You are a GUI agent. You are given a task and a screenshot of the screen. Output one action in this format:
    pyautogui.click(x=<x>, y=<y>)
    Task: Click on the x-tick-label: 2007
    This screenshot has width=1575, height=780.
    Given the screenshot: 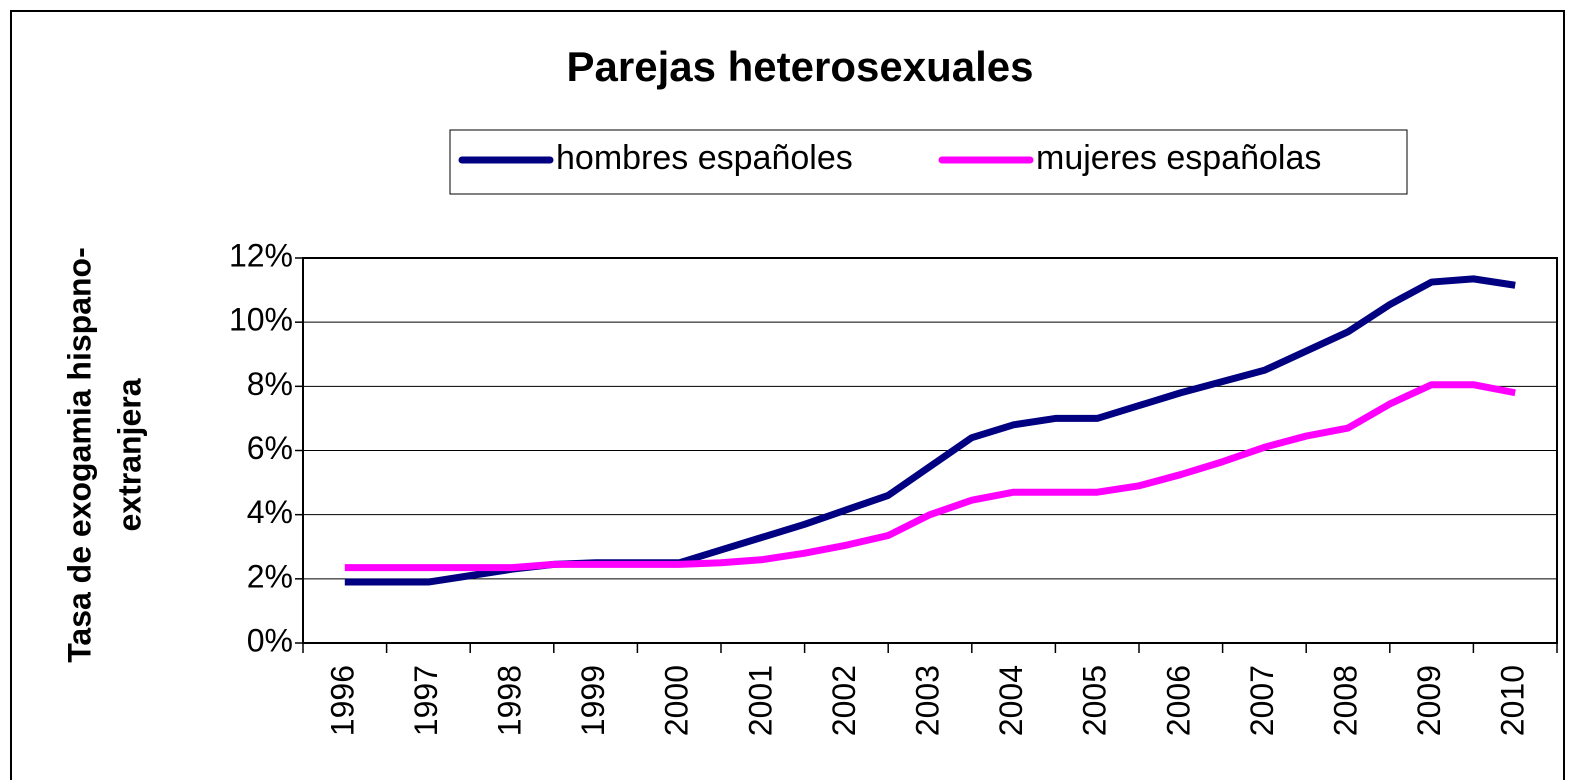 What is the action you would take?
    pyautogui.click(x=1262, y=700)
    